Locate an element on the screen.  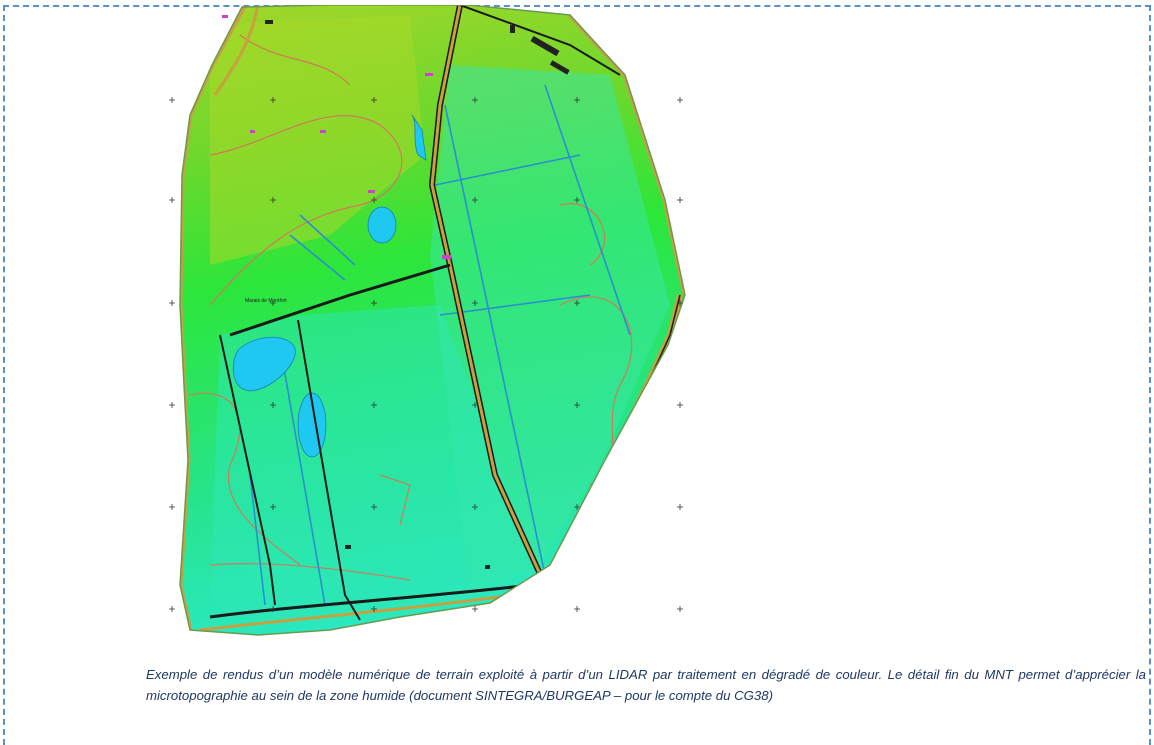
pond-north is located at coordinates (382, 225).